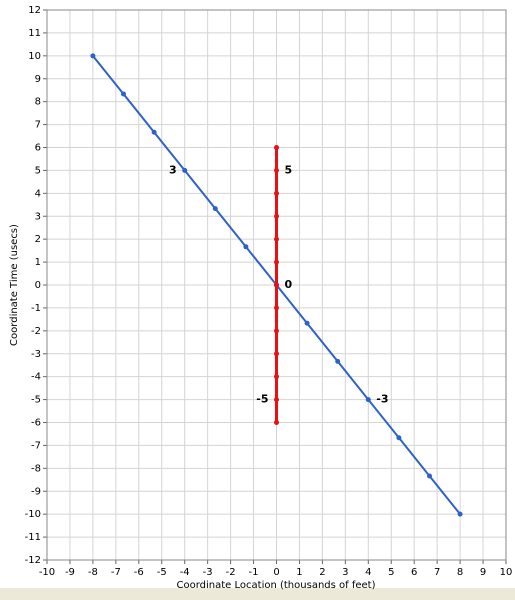 This screenshot has width=515, height=600. Describe the element at coordinates (254, 572) in the screenshot. I see `x-tick-label: -1` at that location.